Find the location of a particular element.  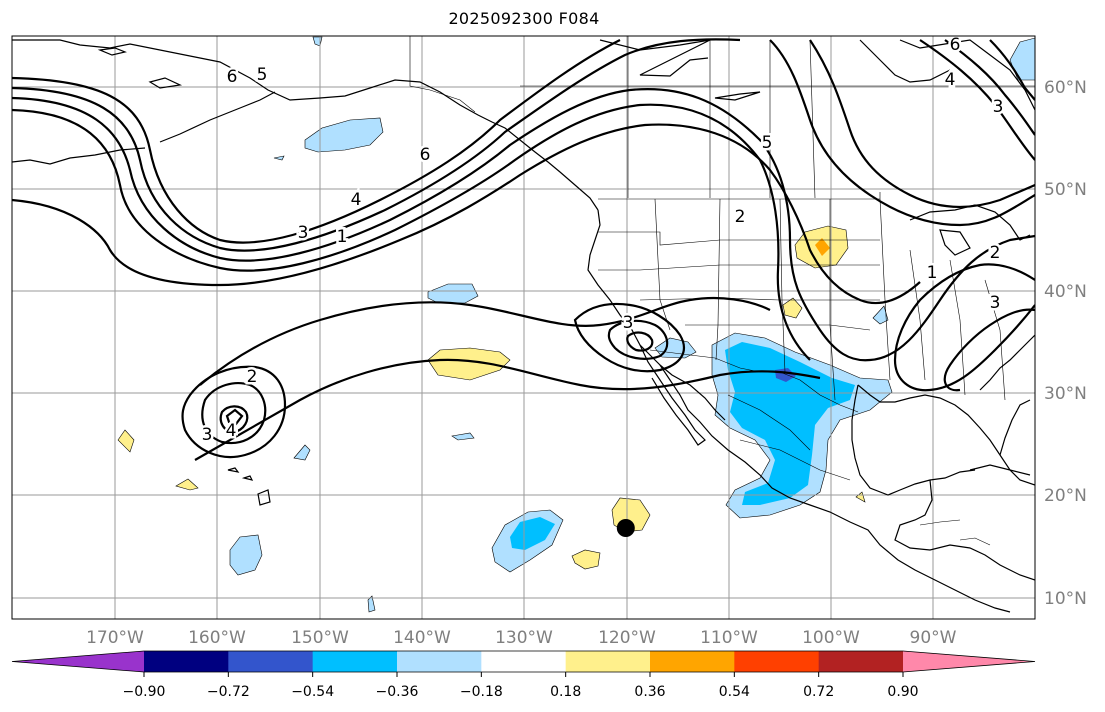

negative-anomaly-baja is located at coordinates (675, 348).